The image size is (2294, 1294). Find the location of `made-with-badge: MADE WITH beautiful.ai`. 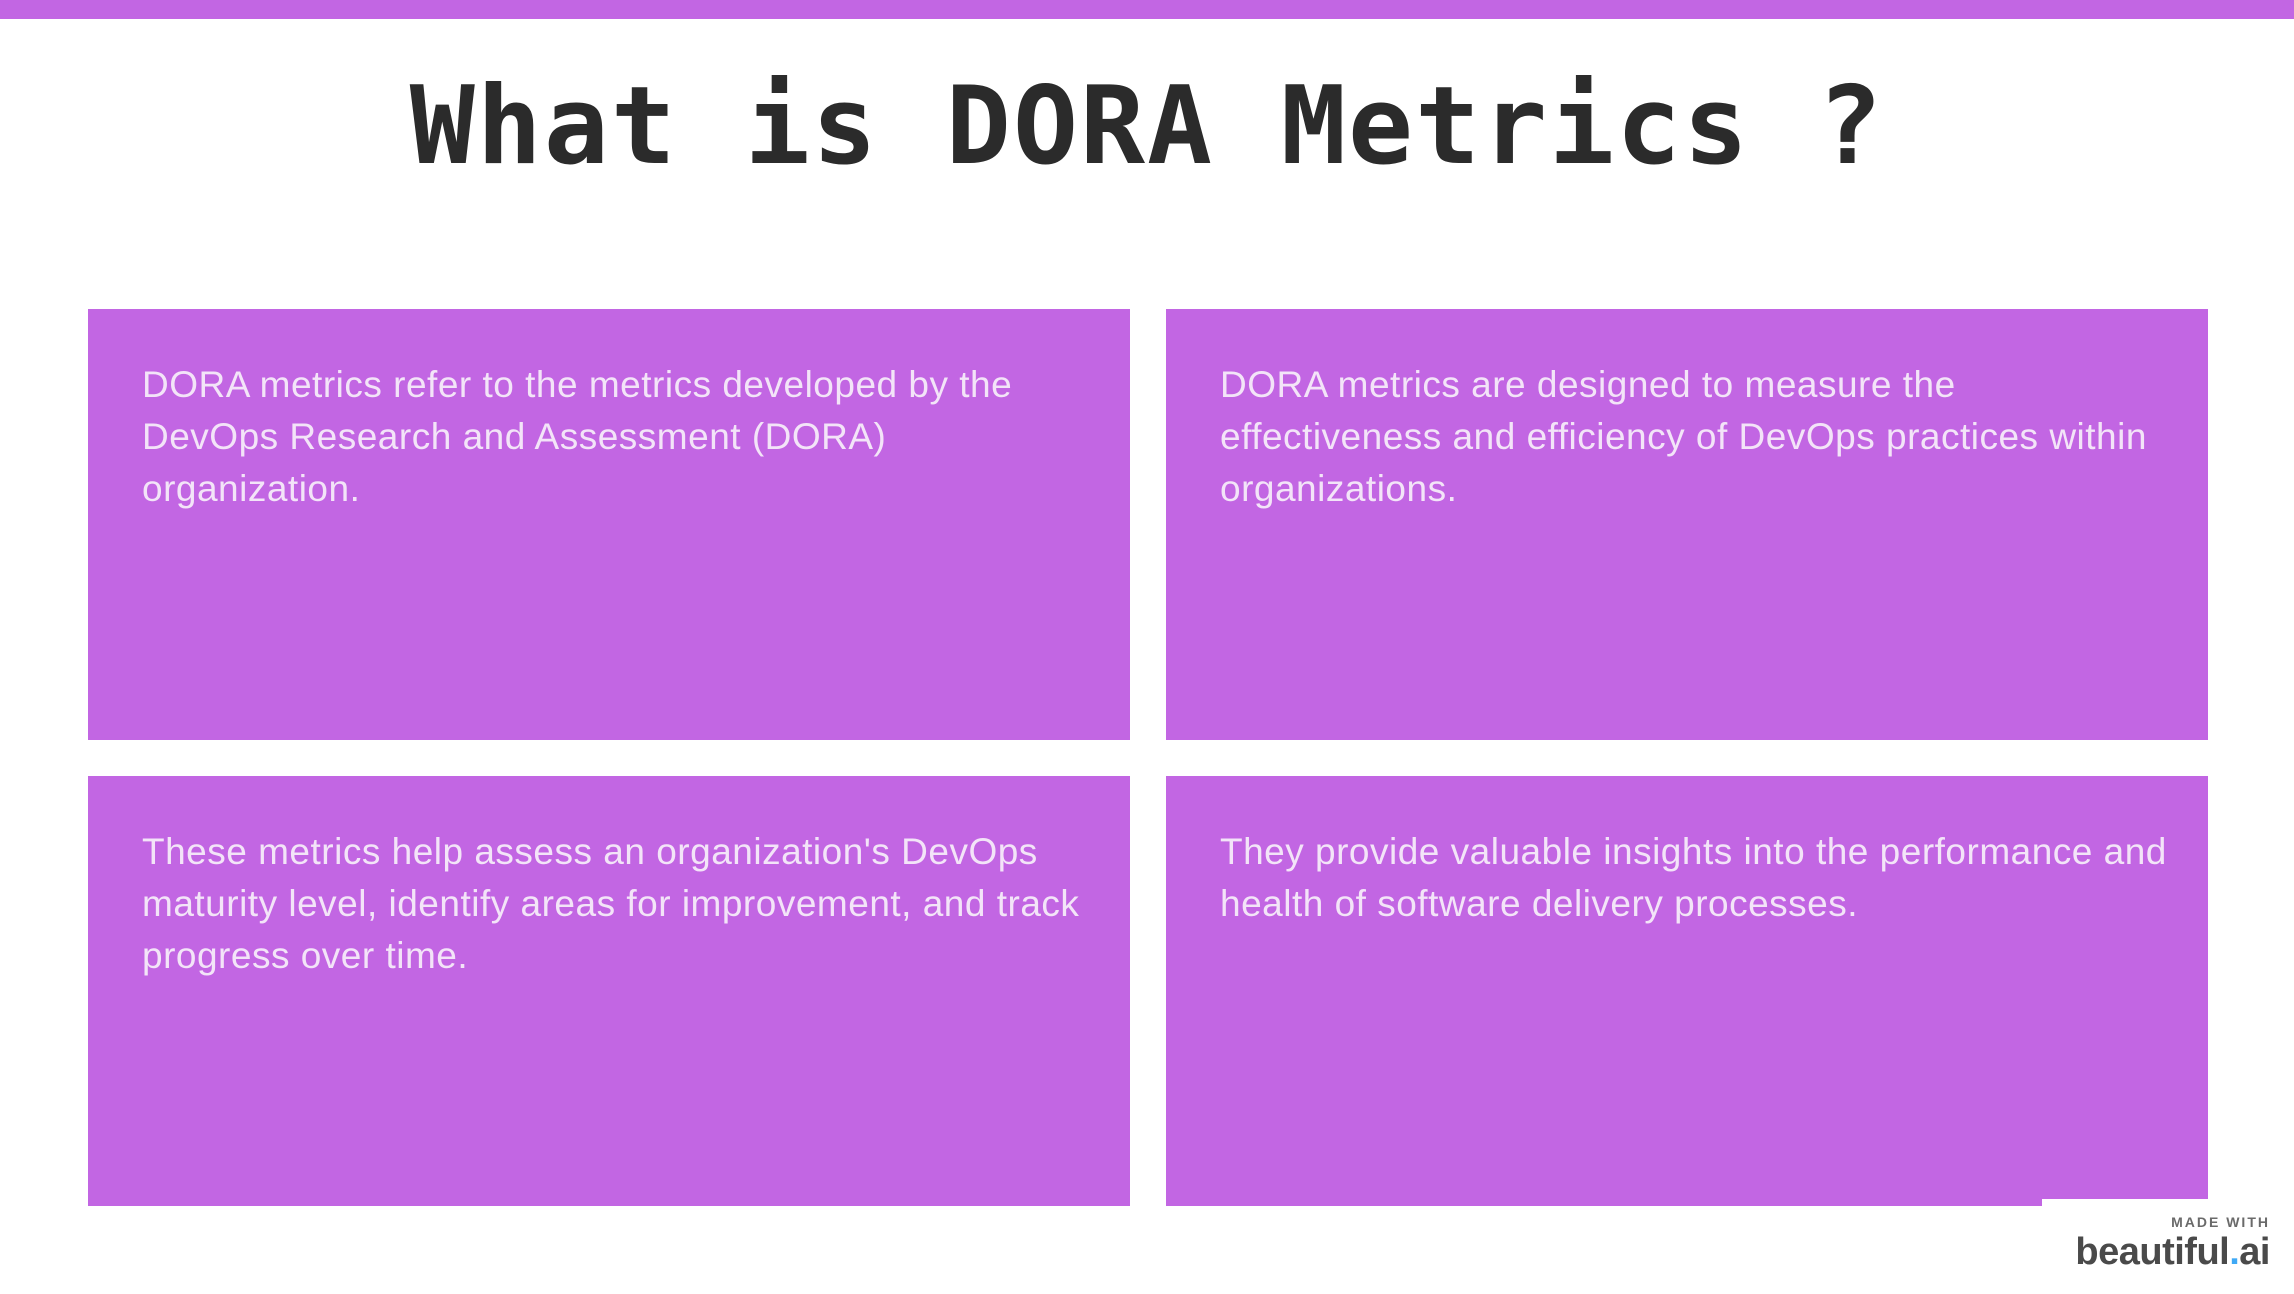

made-with-badge: MADE WITH beautiful.ai is located at coordinates (2168, 1246).